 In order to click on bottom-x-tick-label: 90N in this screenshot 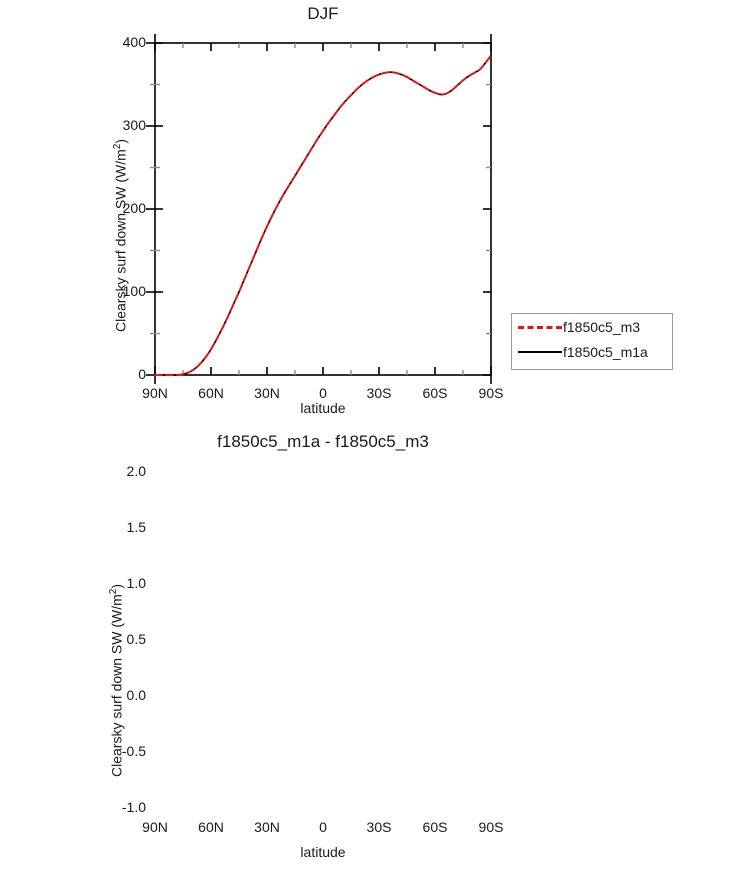, I will do `click(155, 827)`.